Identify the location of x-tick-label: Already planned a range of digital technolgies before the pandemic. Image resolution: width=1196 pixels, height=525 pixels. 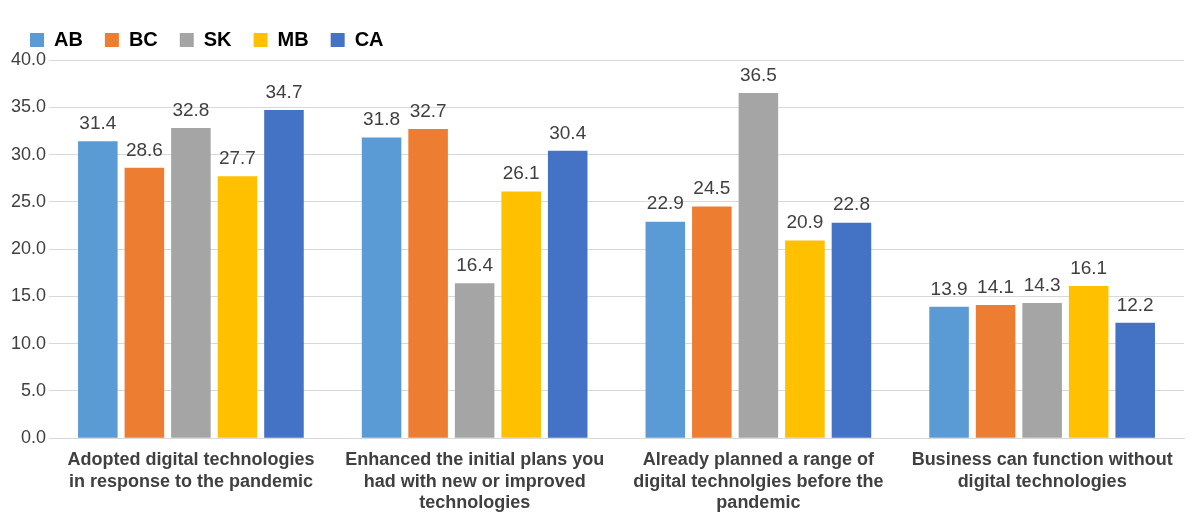
(758, 480).